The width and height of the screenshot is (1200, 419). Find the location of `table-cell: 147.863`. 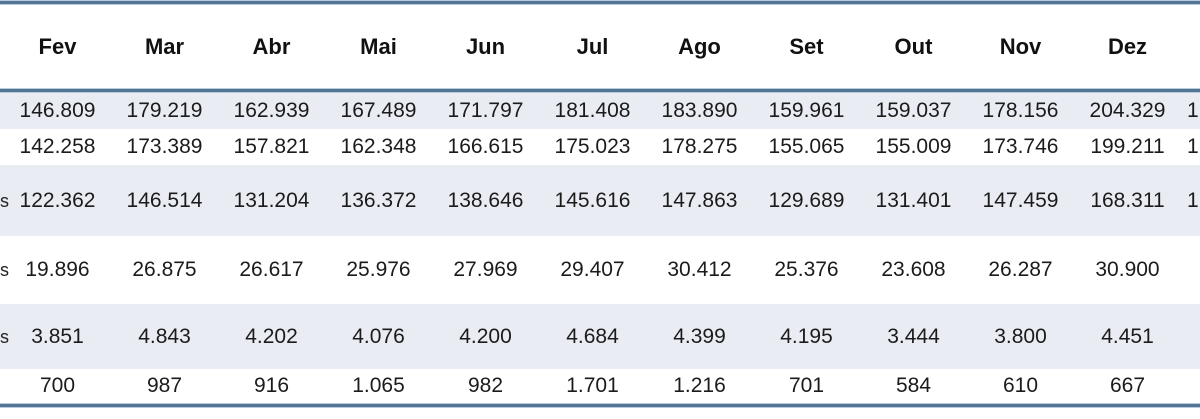

table-cell: 147.863 is located at coordinates (699, 200).